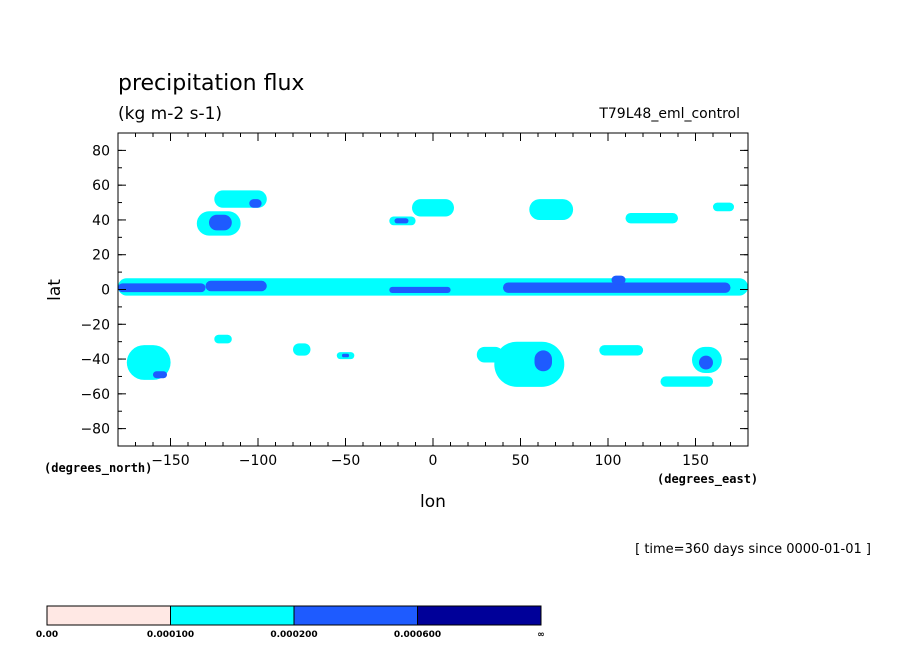  What do you see at coordinates (433, 502) in the screenshot?
I see `x-axis-label: lon` at bounding box center [433, 502].